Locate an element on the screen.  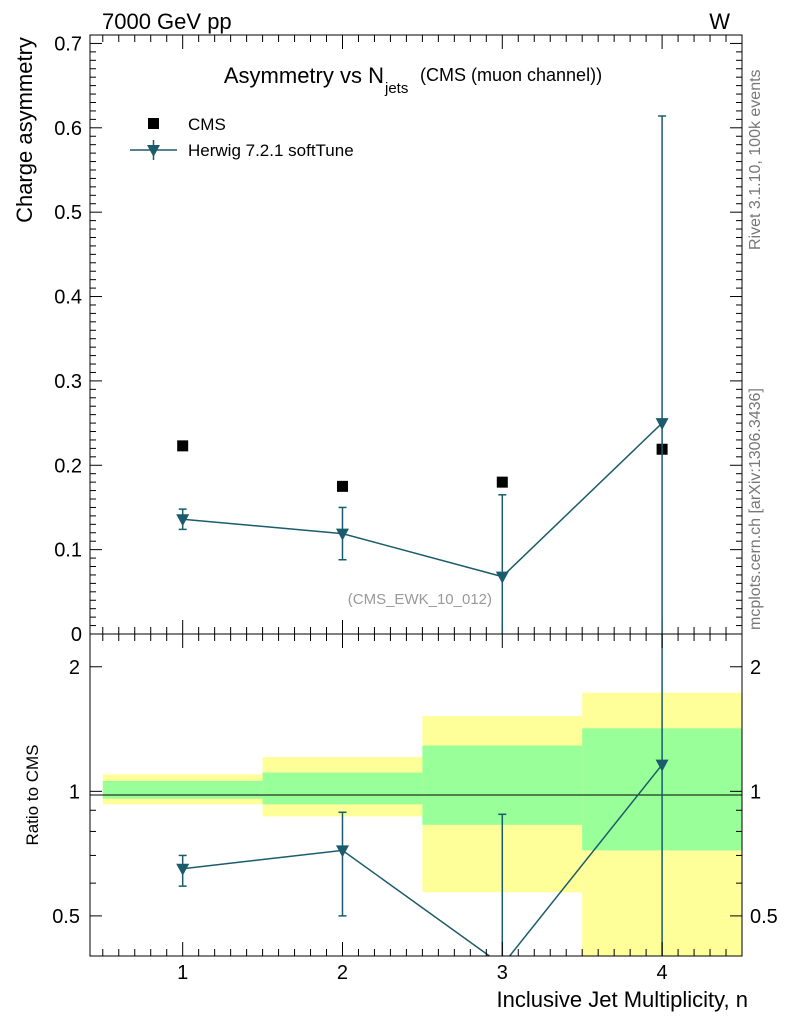
x-tick-label: 1 is located at coordinates (182, 973).